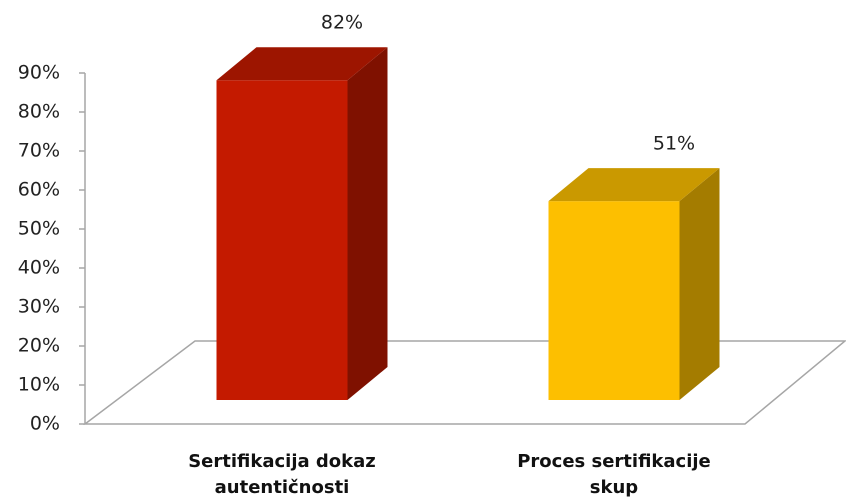  Describe the element at coordinates (614, 474) in the screenshot. I see `x-tick-label: Proces sertifikacije skup` at that location.